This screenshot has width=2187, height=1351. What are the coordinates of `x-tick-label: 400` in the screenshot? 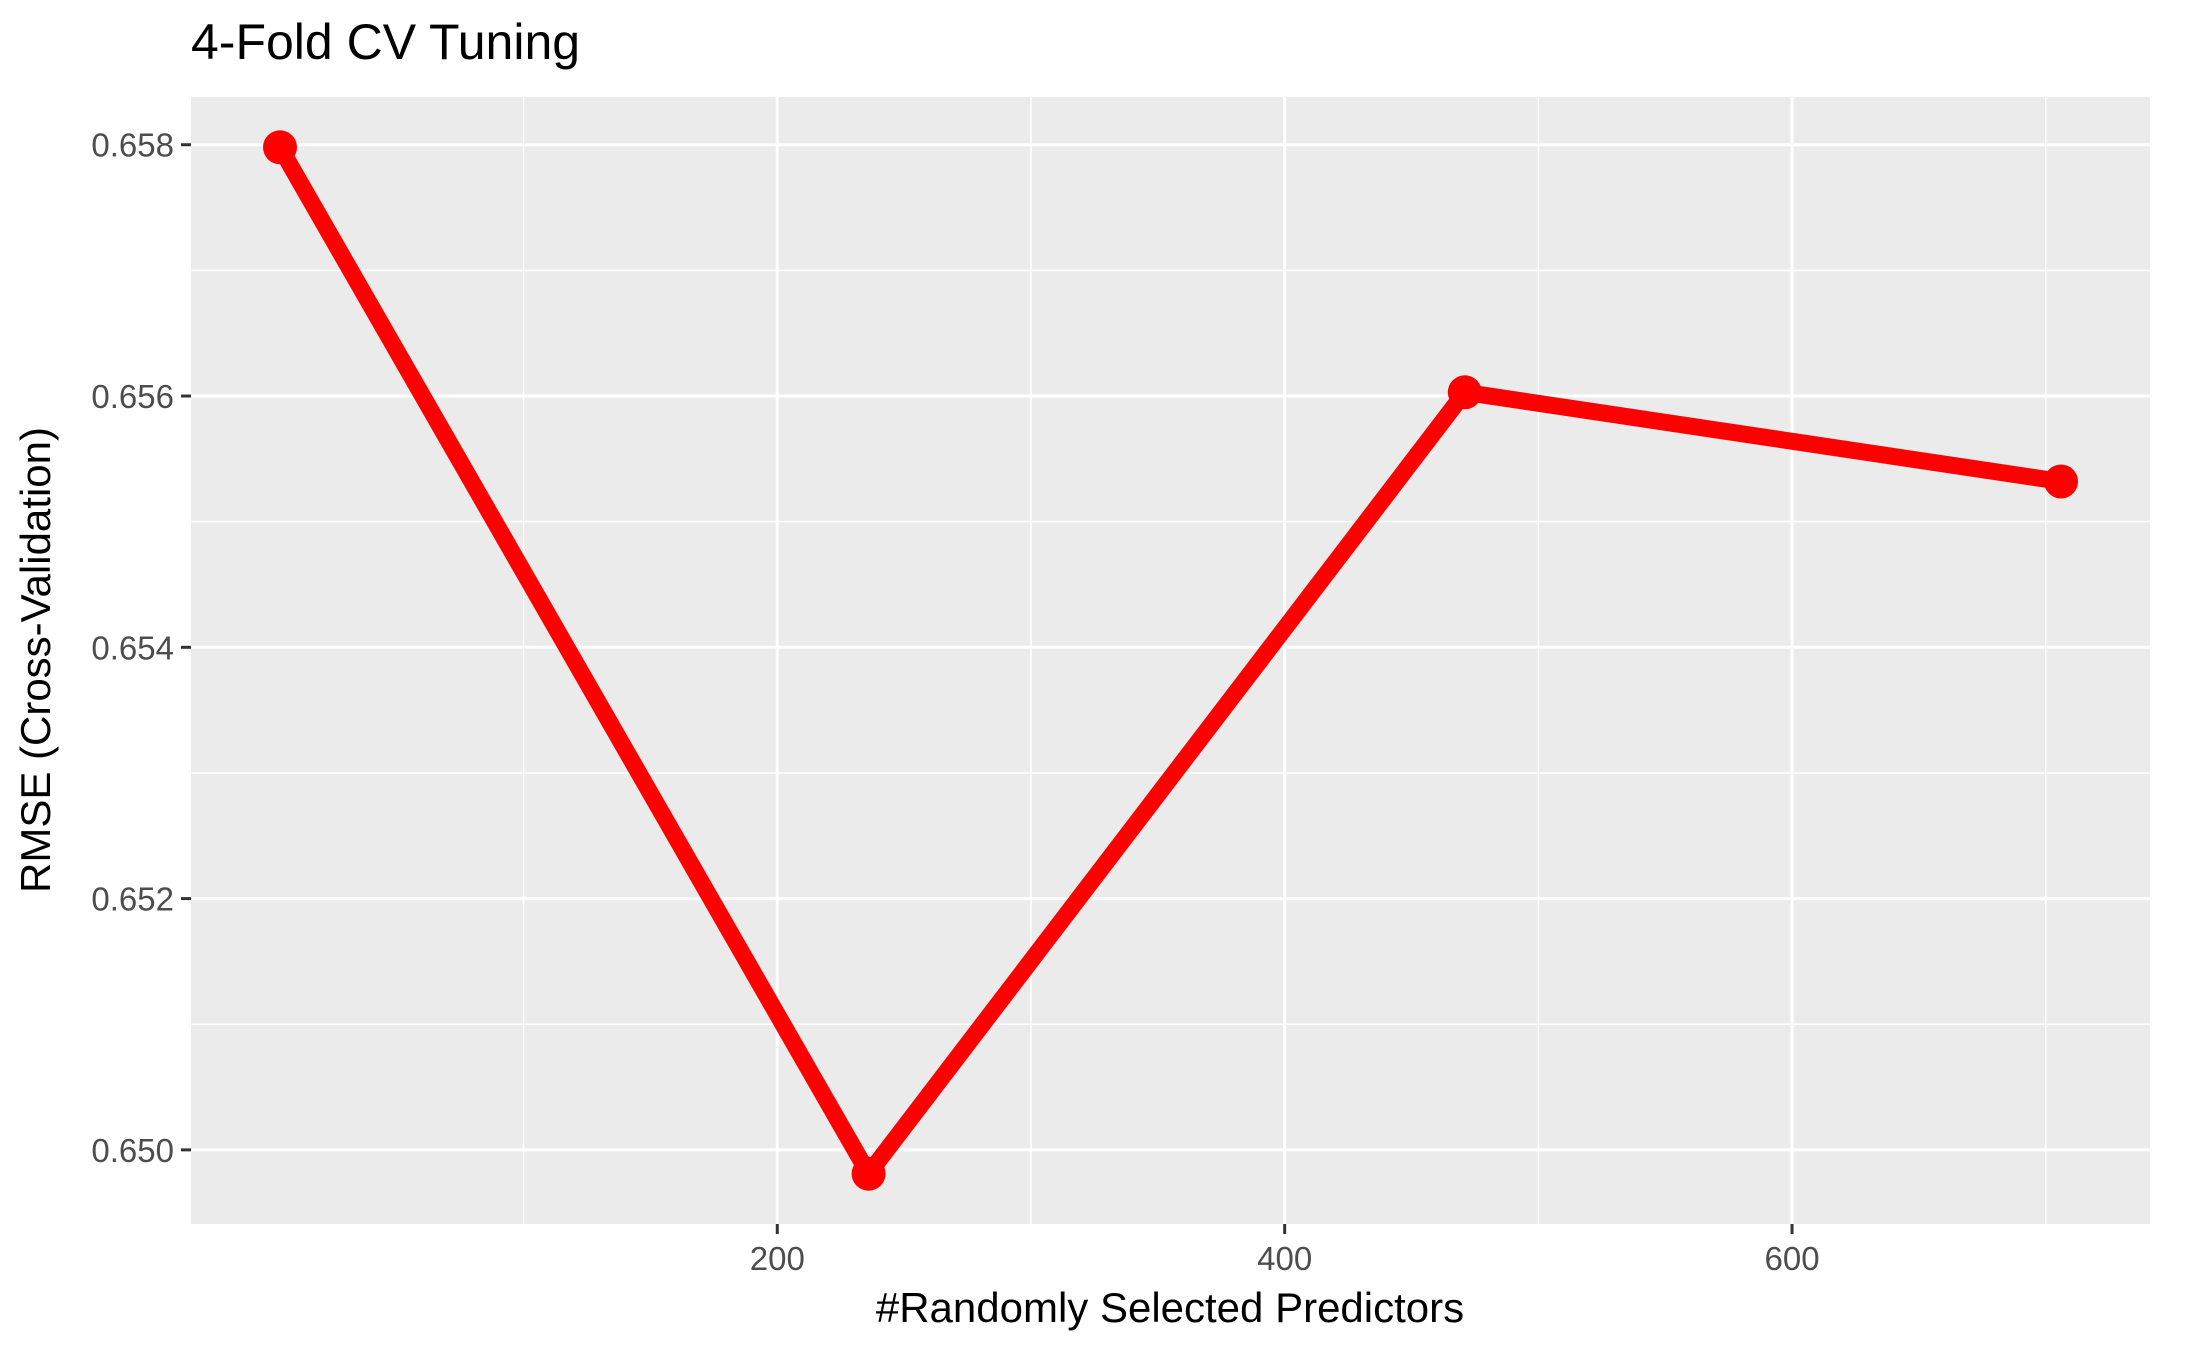 It's located at (1284, 1258).